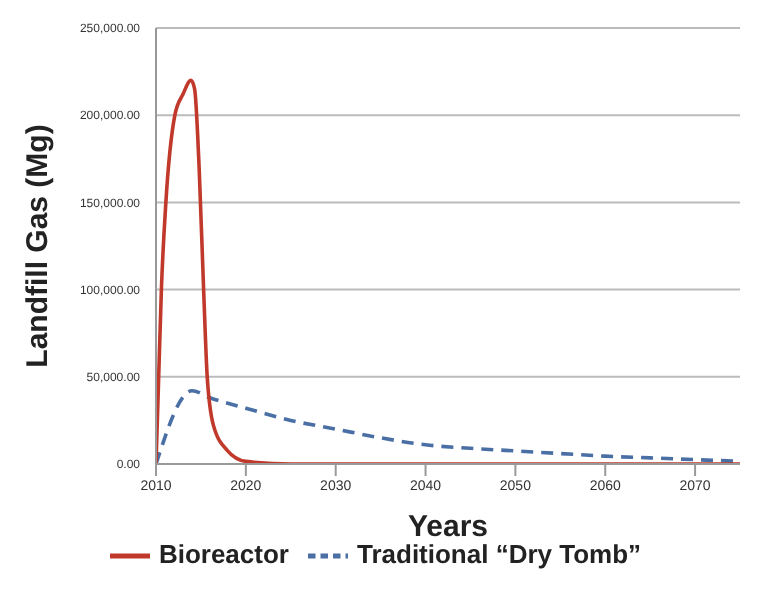 The height and width of the screenshot is (600, 780). I want to click on legend-label: Bioreactor, so click(223, 553).